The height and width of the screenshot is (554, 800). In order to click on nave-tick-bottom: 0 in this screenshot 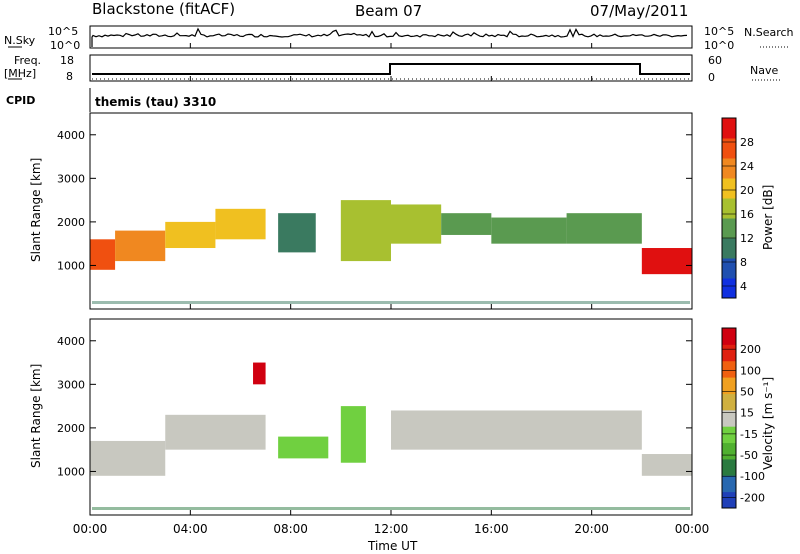, I will do `click(711, 77)`.